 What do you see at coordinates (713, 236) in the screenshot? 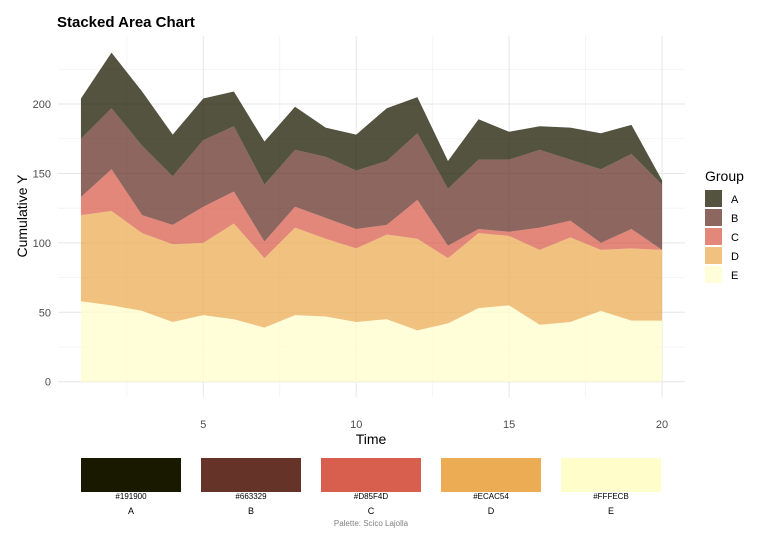
I see `legend-key-C` at bounding box center [713, 236].